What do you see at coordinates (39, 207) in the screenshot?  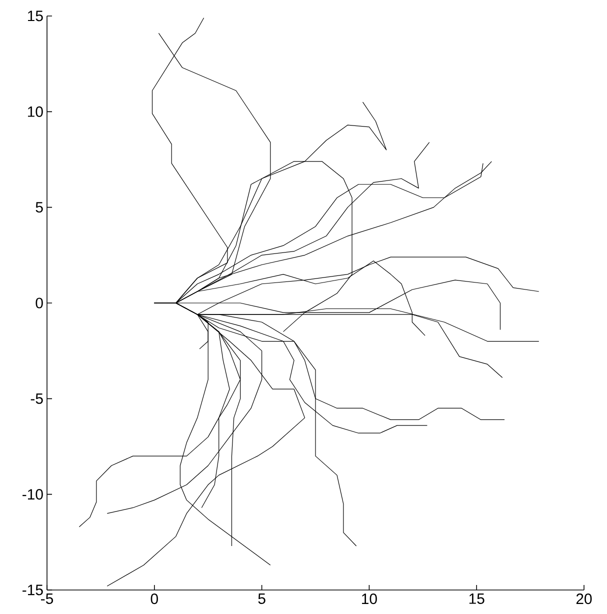 I see `y-tick-label: 5` at bounding box center [39, 207].